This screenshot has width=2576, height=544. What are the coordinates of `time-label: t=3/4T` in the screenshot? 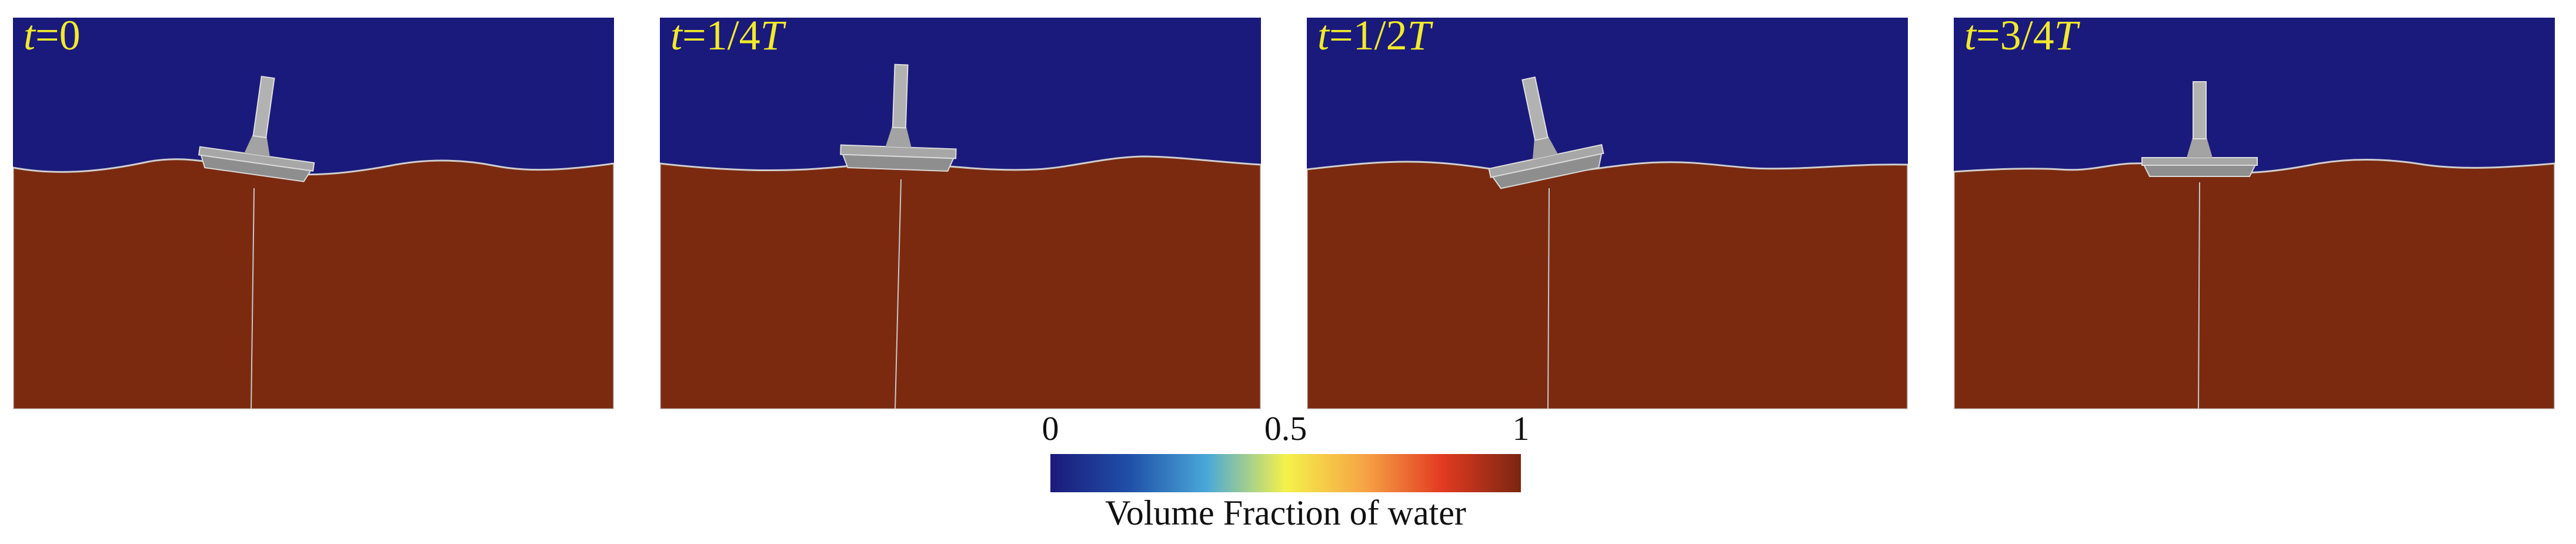 It's located at (2021, 38).